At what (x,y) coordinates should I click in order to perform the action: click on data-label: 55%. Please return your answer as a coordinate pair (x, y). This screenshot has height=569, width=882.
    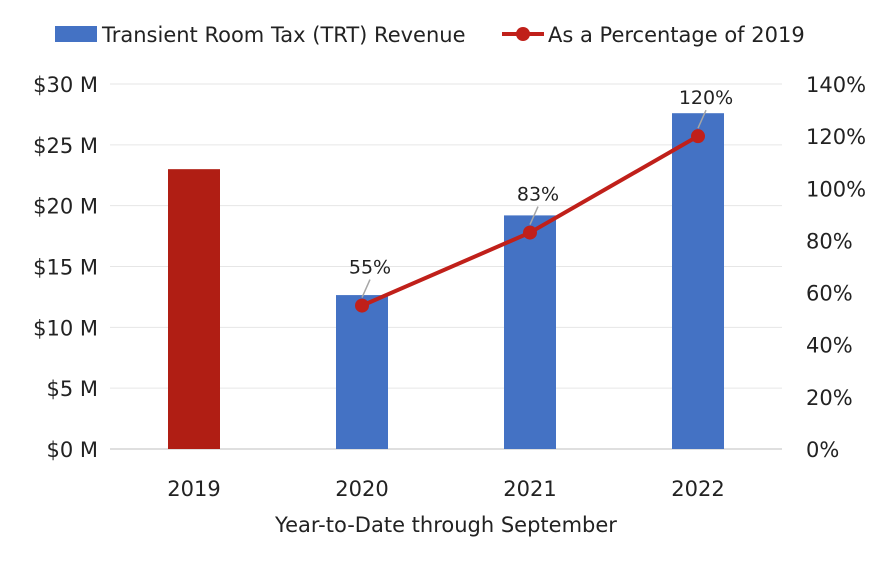
    Looking at the image, I should click on (370, 268).